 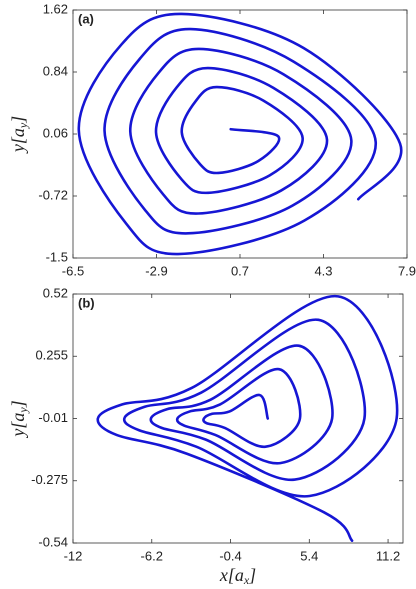 I want to click on y-tick-label: -1.5, so click(x=57, y=256).